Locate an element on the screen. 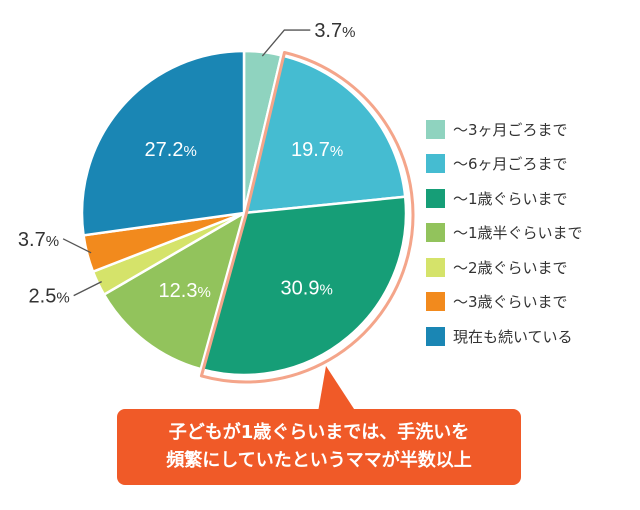 The width and height of the screenshot is (640, 510). legend-item-3: 〜1歳ぐらいまで is located at coordinates (504, 198).